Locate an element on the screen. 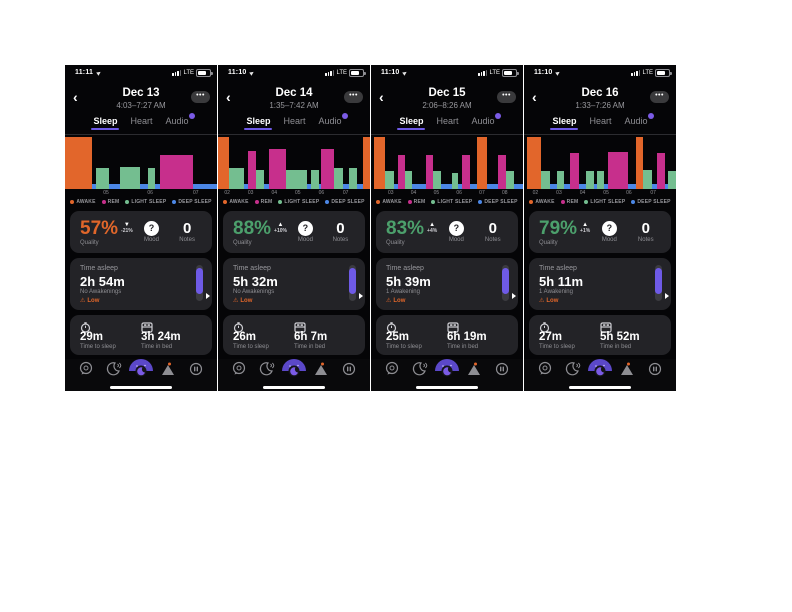  time-asleep-card: Time asleep 5h 32m No Awakenings ⚠ Low is located at coordinates (294, 284).